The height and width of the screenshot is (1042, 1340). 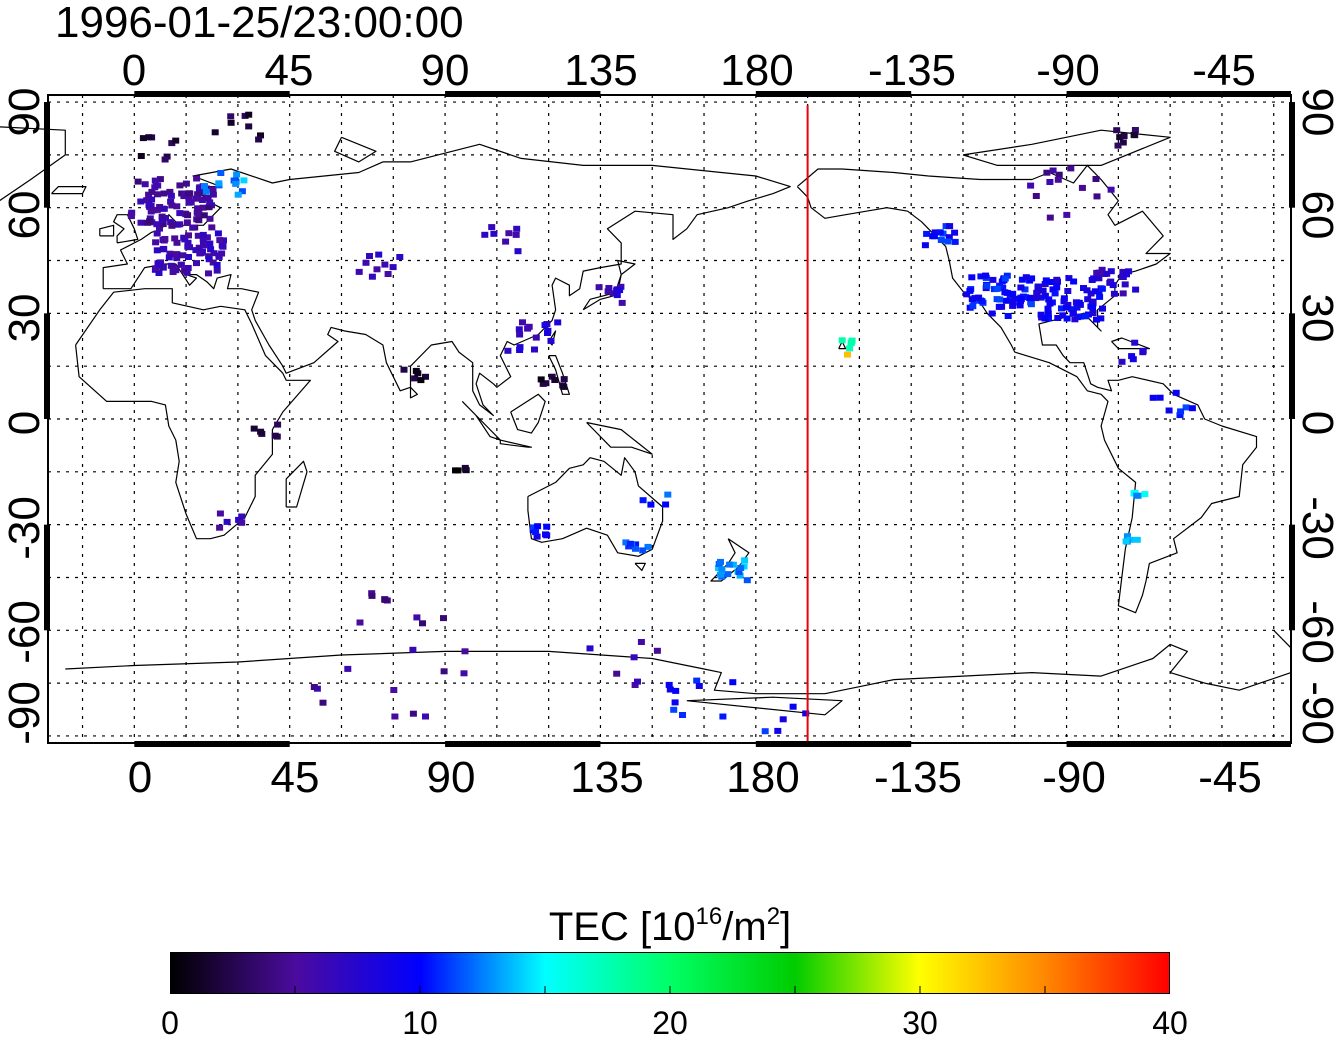 I want to click on bottom-lon-label: 45, so click(x=295, y=777).